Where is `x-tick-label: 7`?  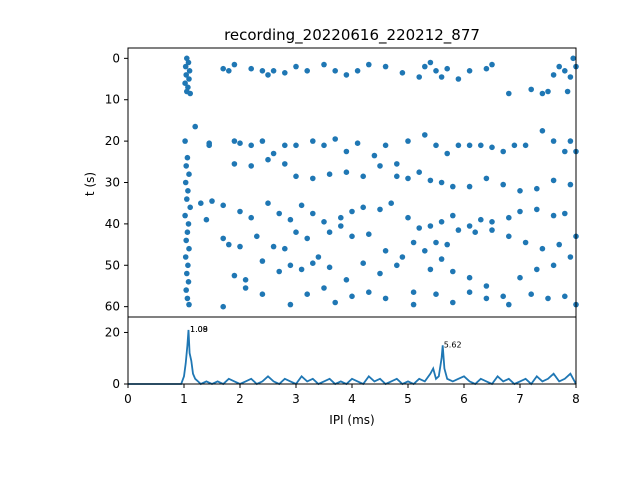 x-tick-label: 7 is located at coordinates (520, 399).